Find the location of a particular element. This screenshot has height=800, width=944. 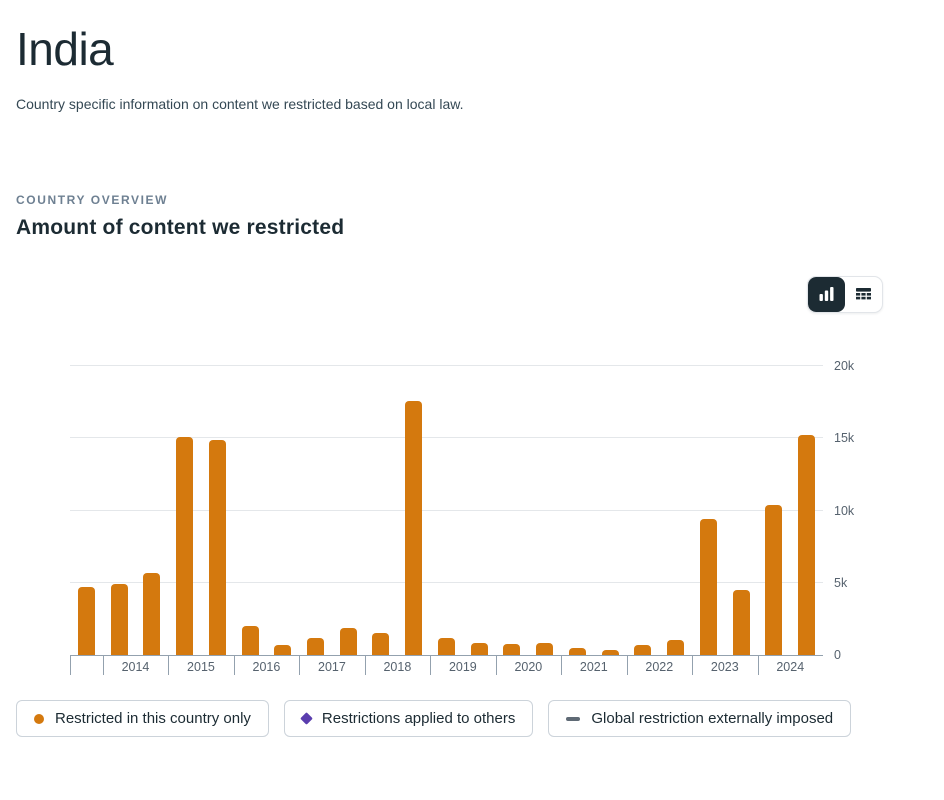

legend-item-restrictions-applied-others: Restrictions applied to others is located at coordinates (408, 718).